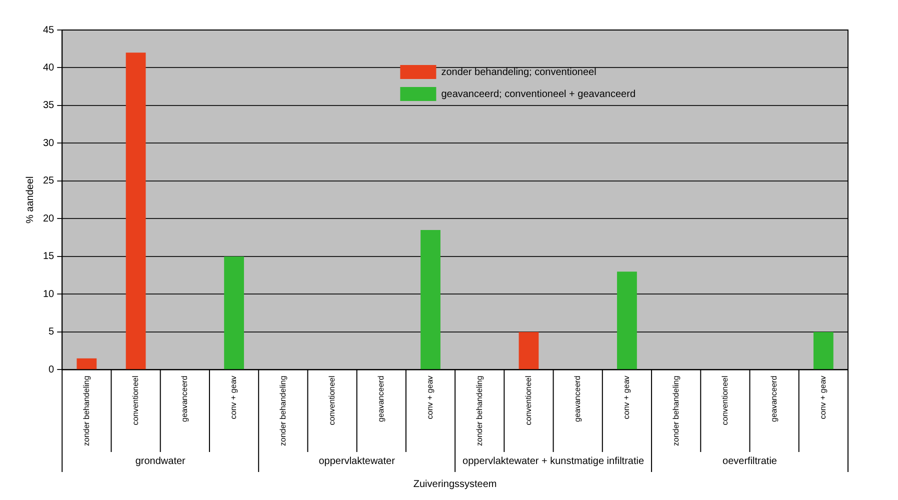 Image resolution: width=898 pixels, height=500 pixels. Describe the element at coordinates (49, 30) in the screenshot. I see `y-tick-label: 45` at that location.